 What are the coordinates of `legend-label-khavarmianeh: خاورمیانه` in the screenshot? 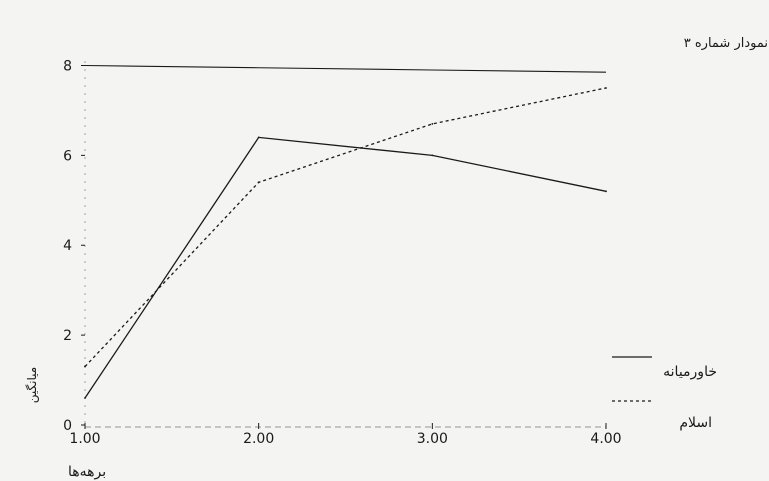 It's located at (690, 372).